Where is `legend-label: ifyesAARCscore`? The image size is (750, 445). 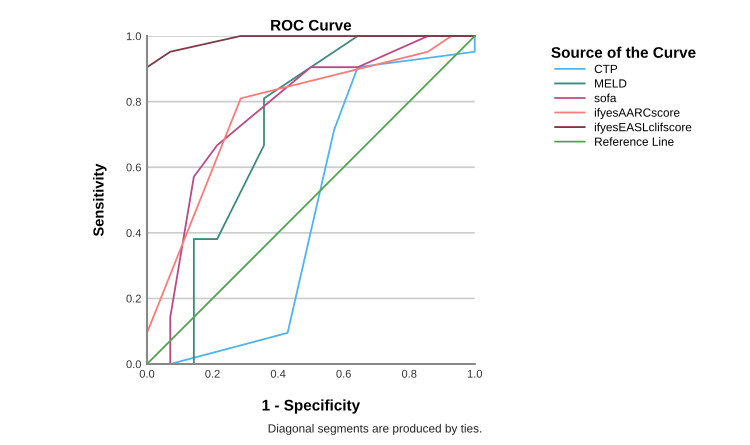 legend-label: ifyesAARCscore is located at coordinates (637, 114).